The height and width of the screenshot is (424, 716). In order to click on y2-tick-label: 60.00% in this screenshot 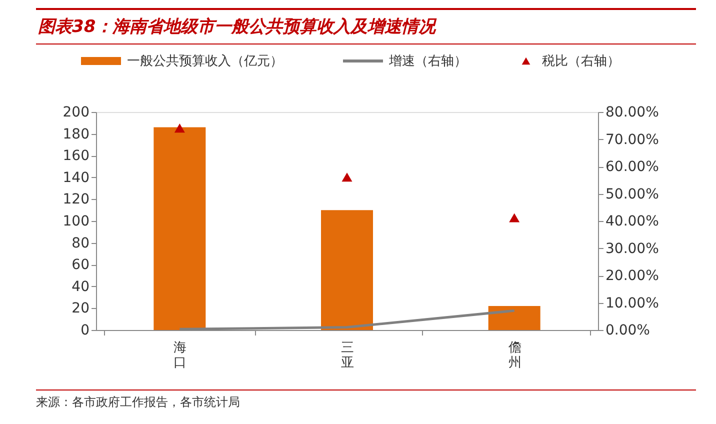, I will do `click(632, 167)`.